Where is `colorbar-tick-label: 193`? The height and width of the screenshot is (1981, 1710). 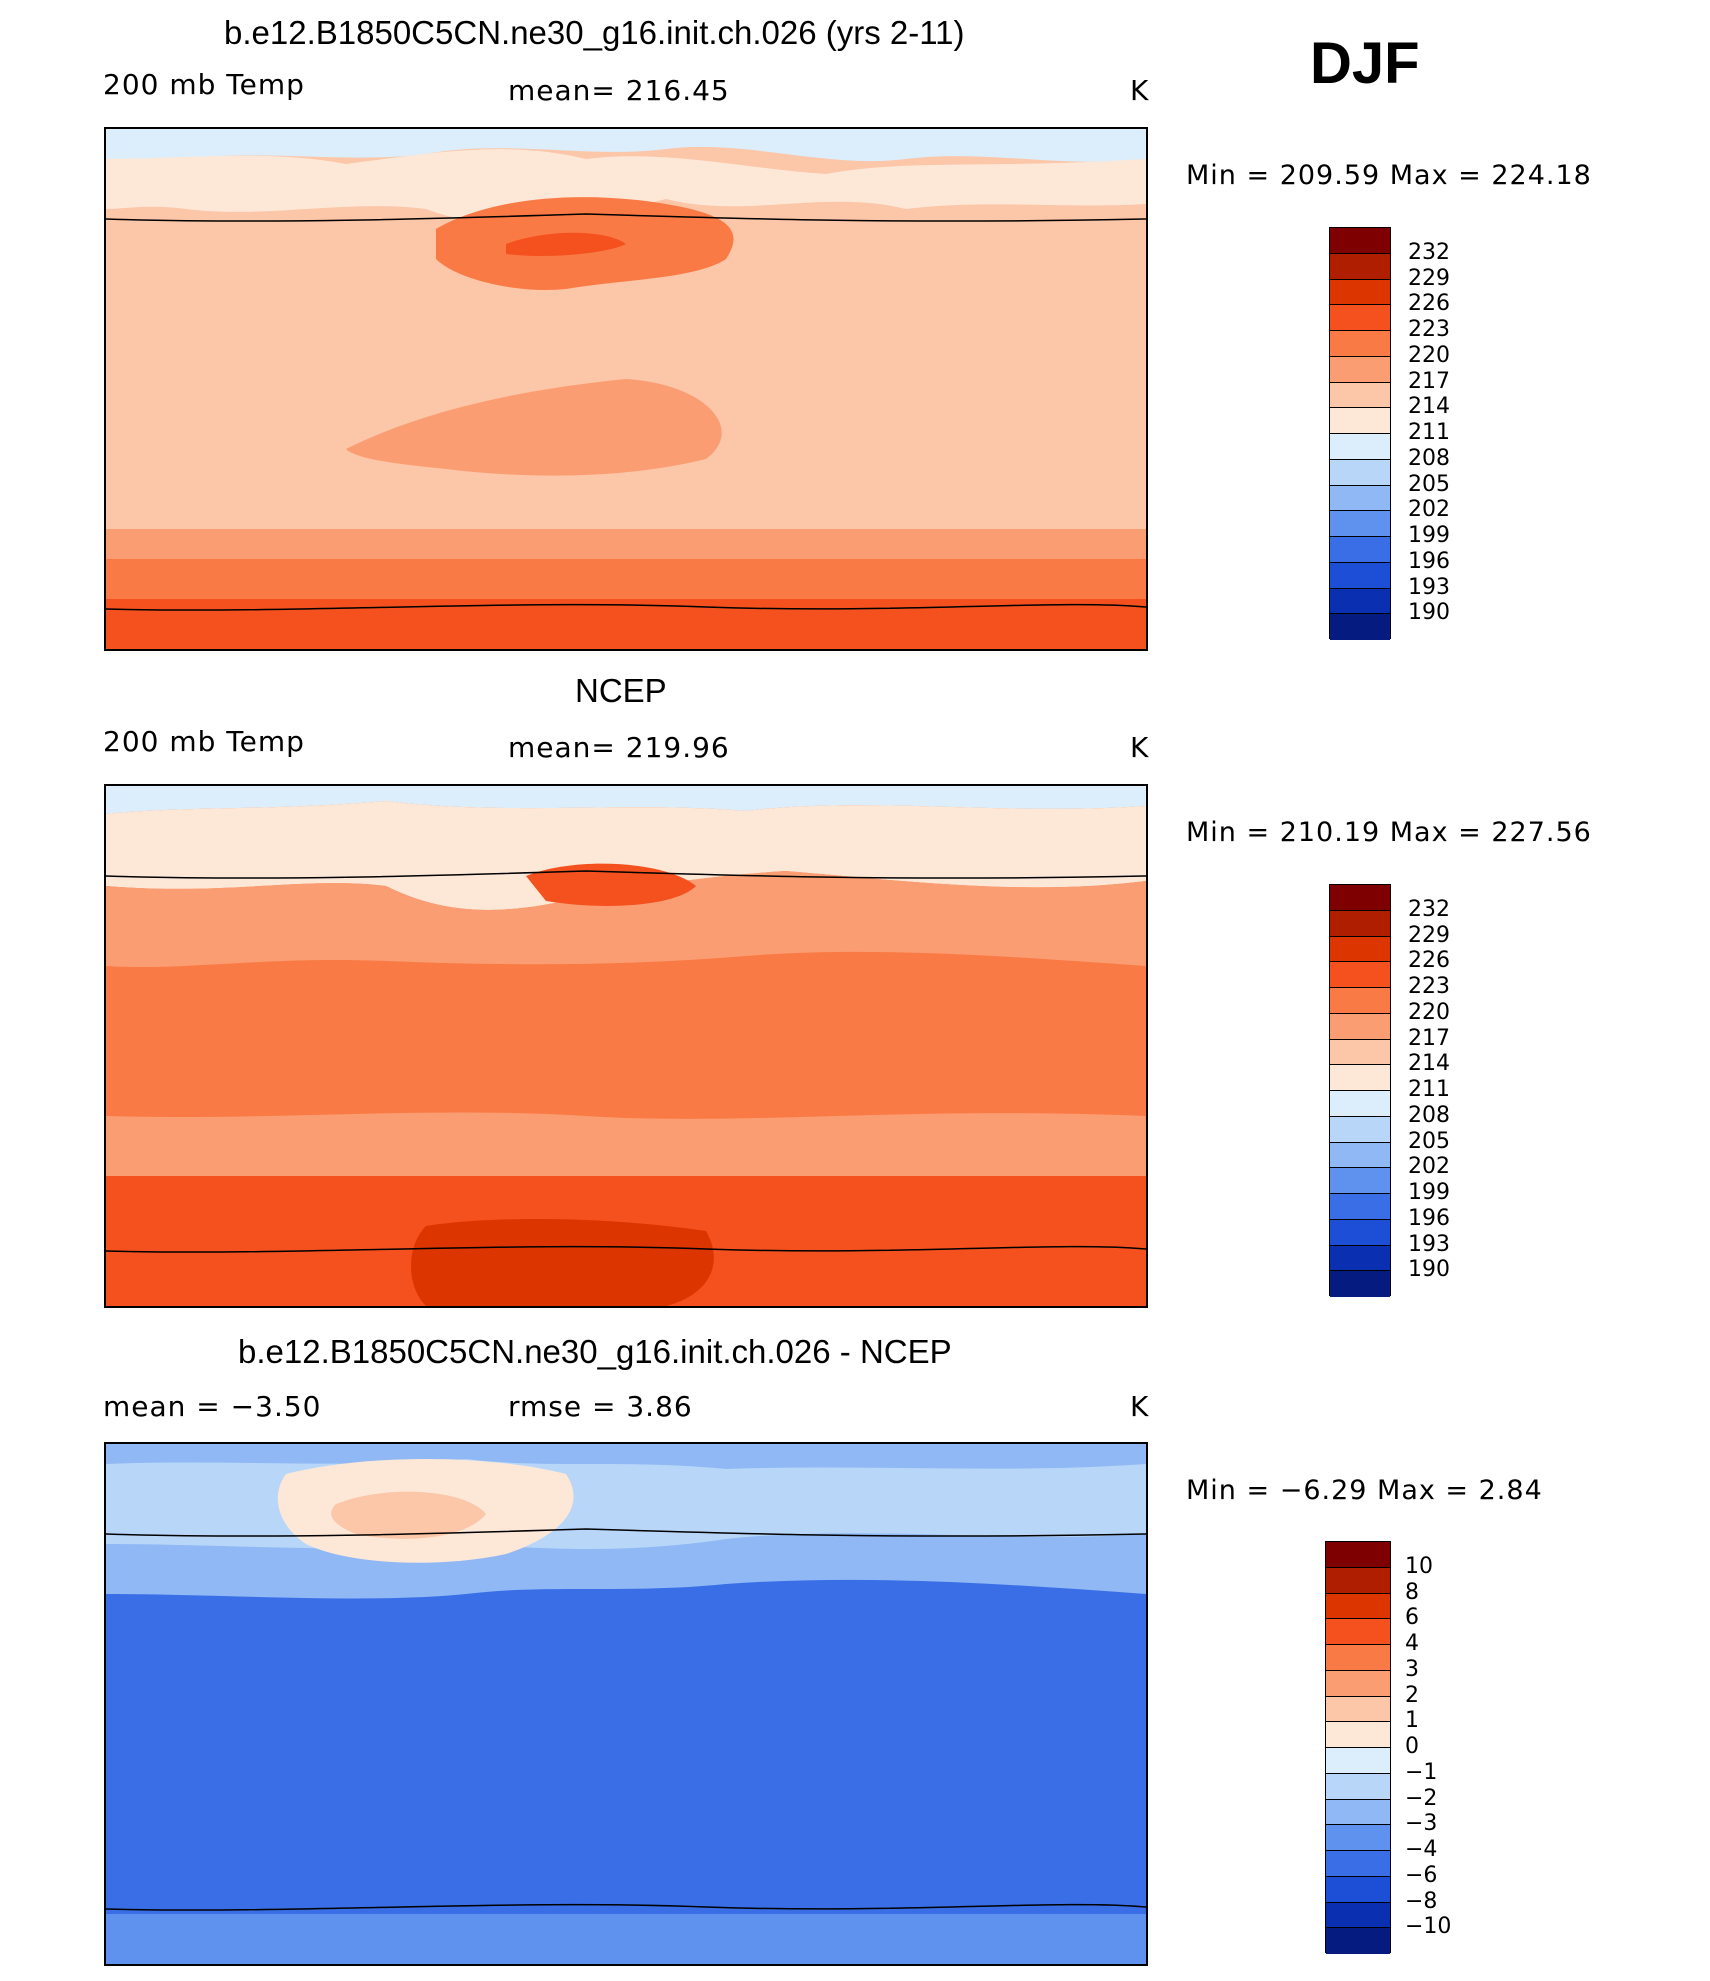 colorbar-tick-label: 193 is located at coordinates (1429, 587).